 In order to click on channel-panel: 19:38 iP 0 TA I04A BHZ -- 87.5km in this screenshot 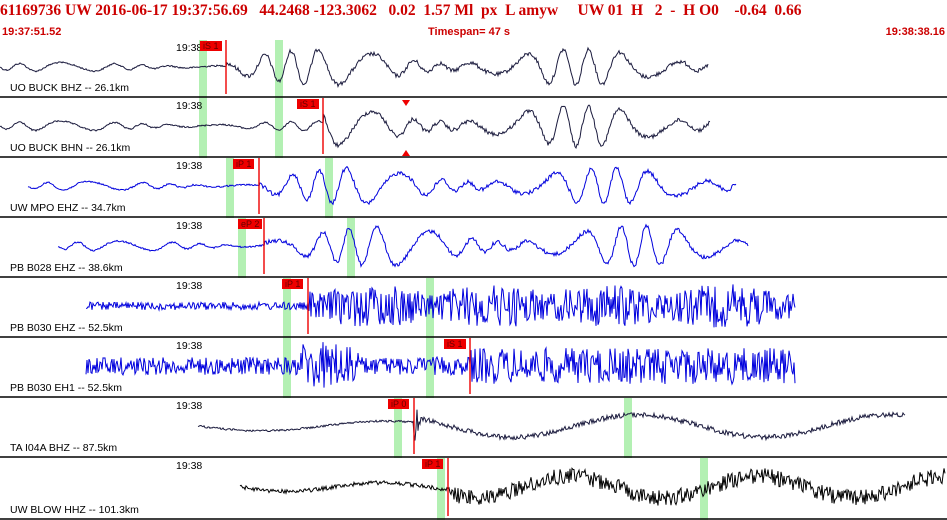, I will do `click(473, 428)`.